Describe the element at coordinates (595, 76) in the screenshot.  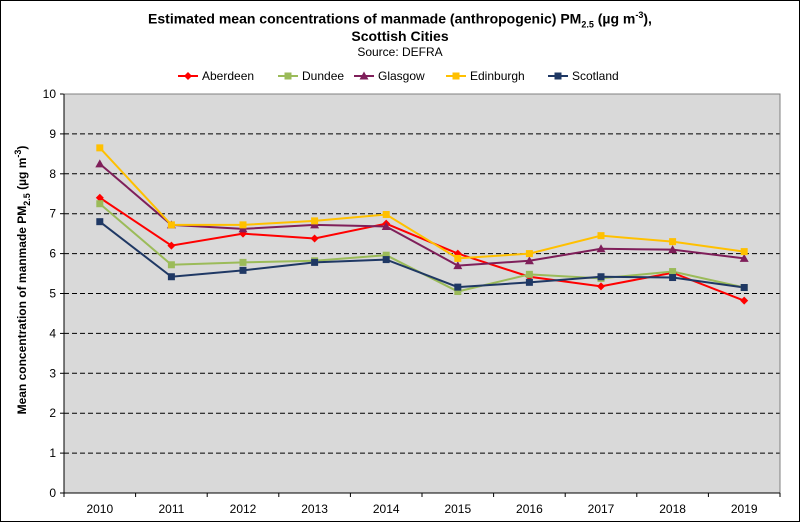
I see `legend-label: Scotland` at that location.